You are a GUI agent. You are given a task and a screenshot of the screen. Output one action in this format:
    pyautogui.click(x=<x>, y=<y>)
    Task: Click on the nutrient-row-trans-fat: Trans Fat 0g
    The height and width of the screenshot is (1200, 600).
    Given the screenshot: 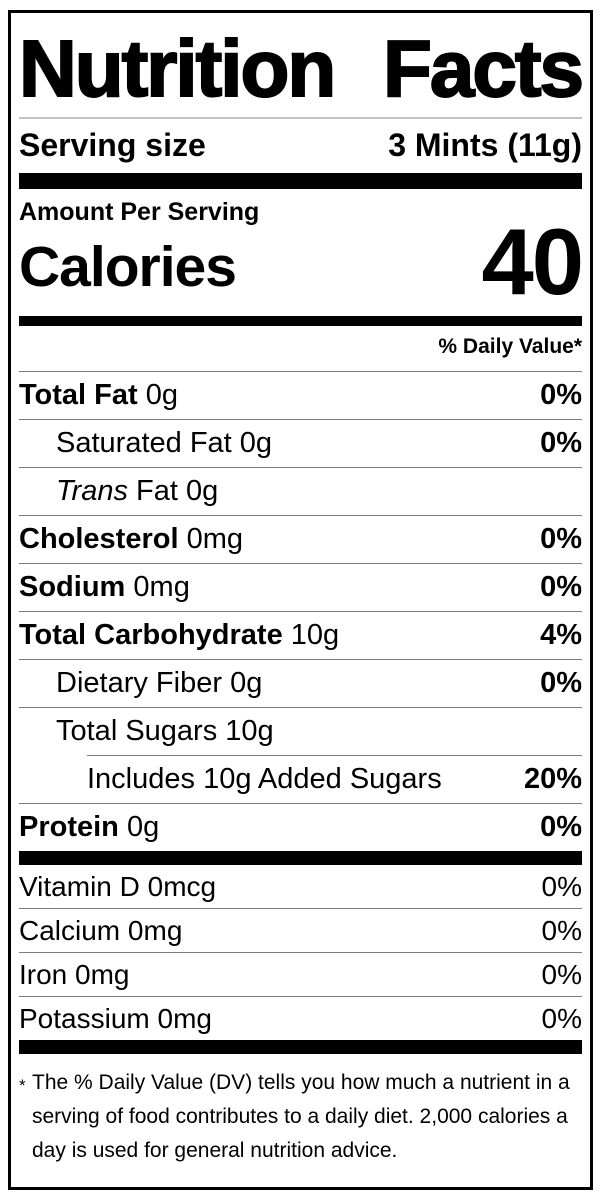 What is the action you would take?
    pyautogui.click(x=300, y=491)
    